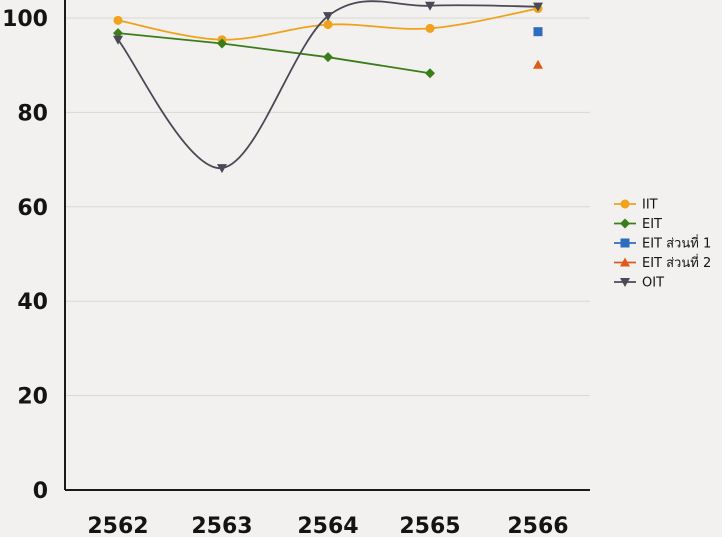 This screenshot has width=722, height=537. What do you see at coordinates (40, 491) in the screenshot?
I see `y-tick-label: 0` at bounding box center [40, 491].